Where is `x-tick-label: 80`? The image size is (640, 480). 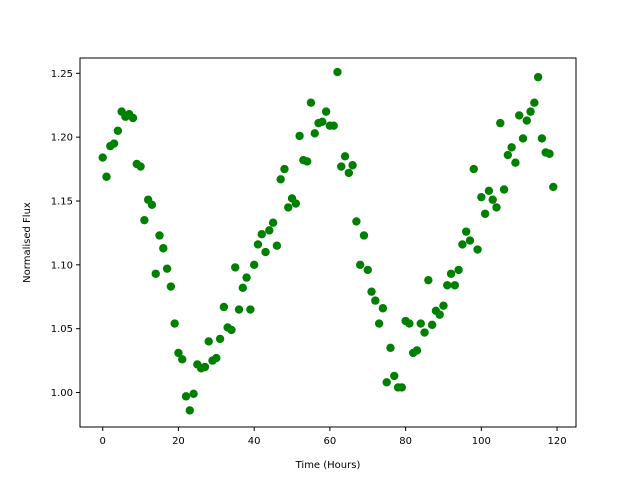
x-tick-label: 80 is located at coordinates (405, 441).